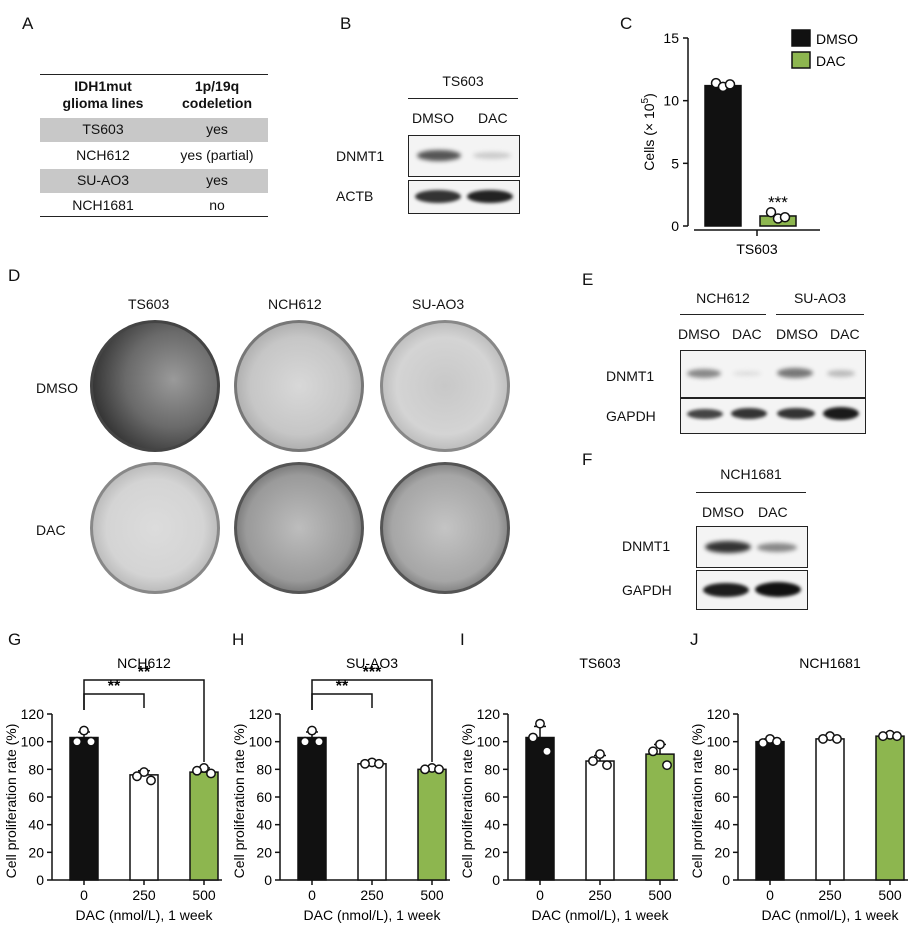  I want to click on y-tick-label: 60, so click(264, 797).